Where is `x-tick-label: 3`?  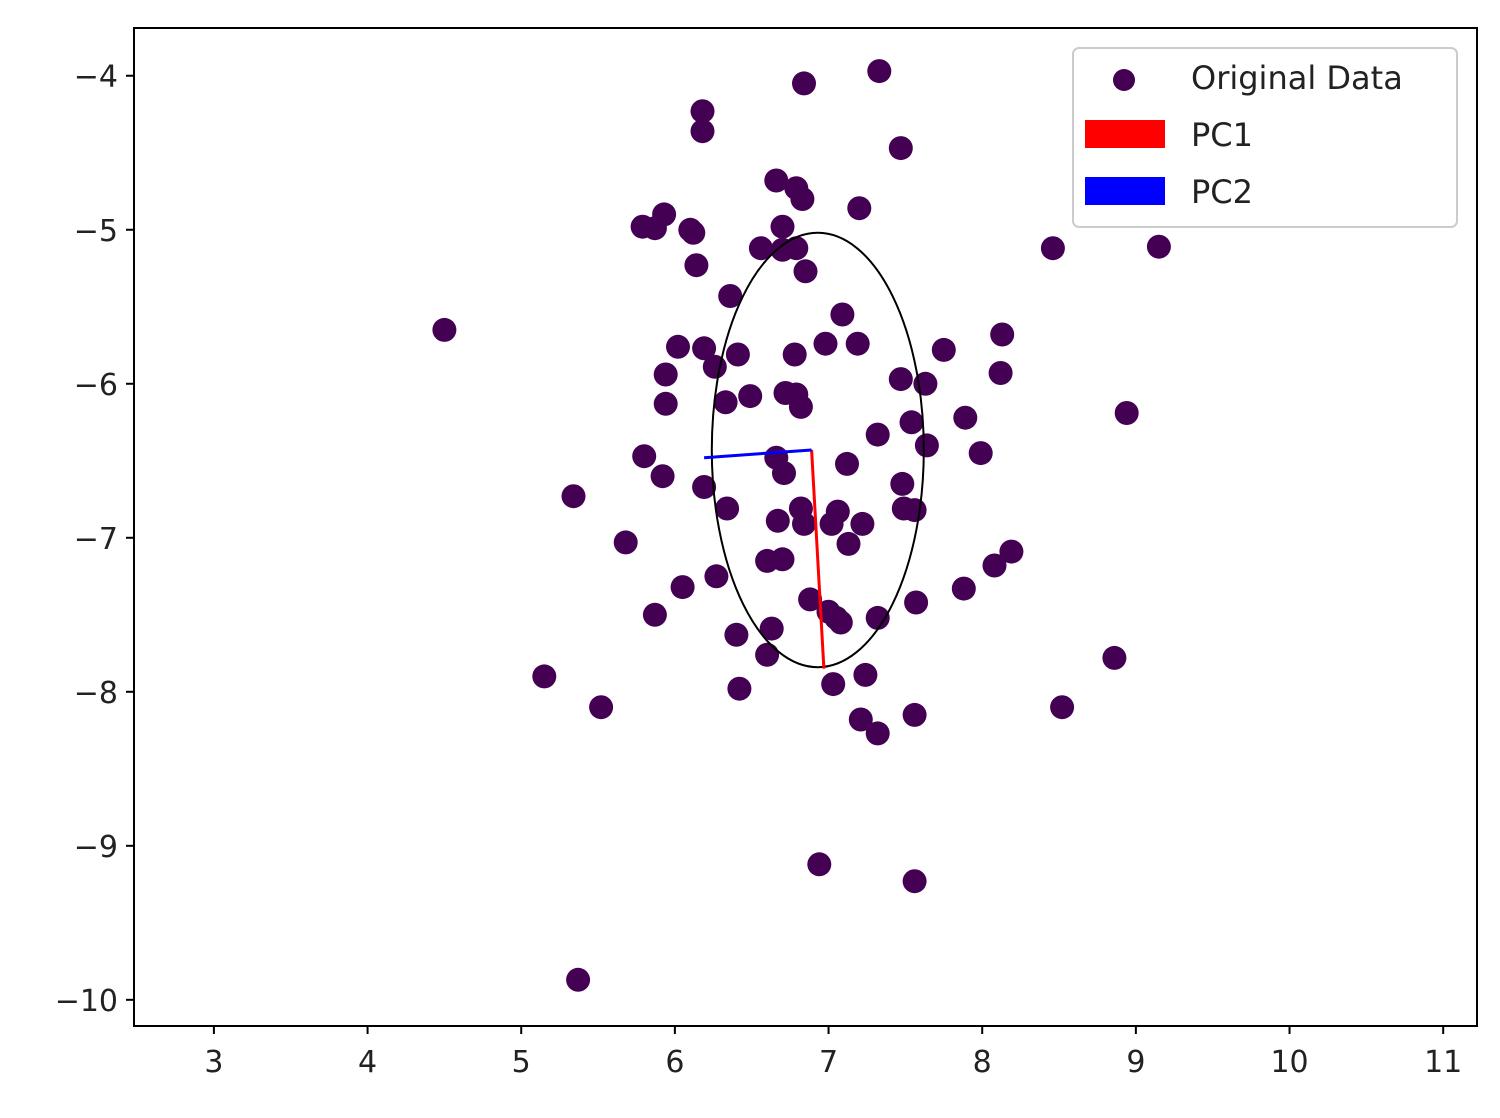
x-tick-label: 3 is located at coordinates (213, 1062).